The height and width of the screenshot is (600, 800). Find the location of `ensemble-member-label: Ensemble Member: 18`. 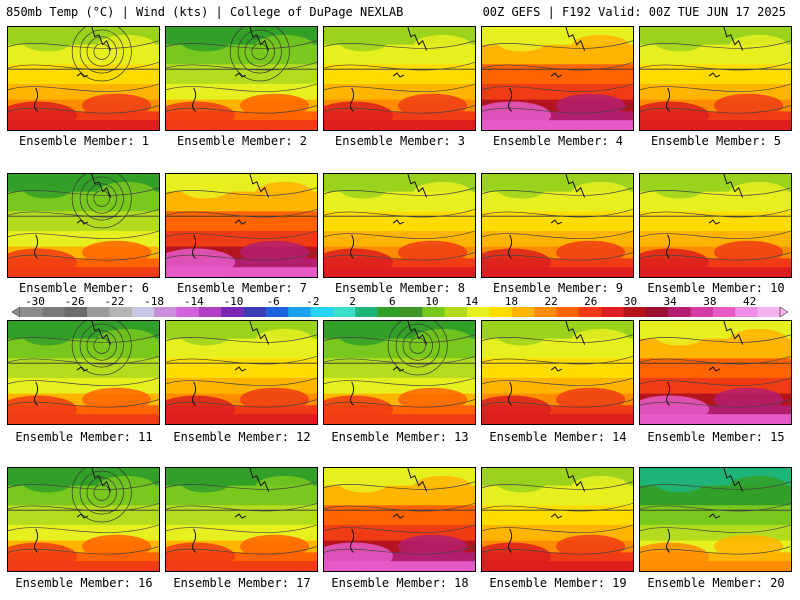

ensemble-member-label: Ensemble Member: 18 is located at coordinates (400, 583).